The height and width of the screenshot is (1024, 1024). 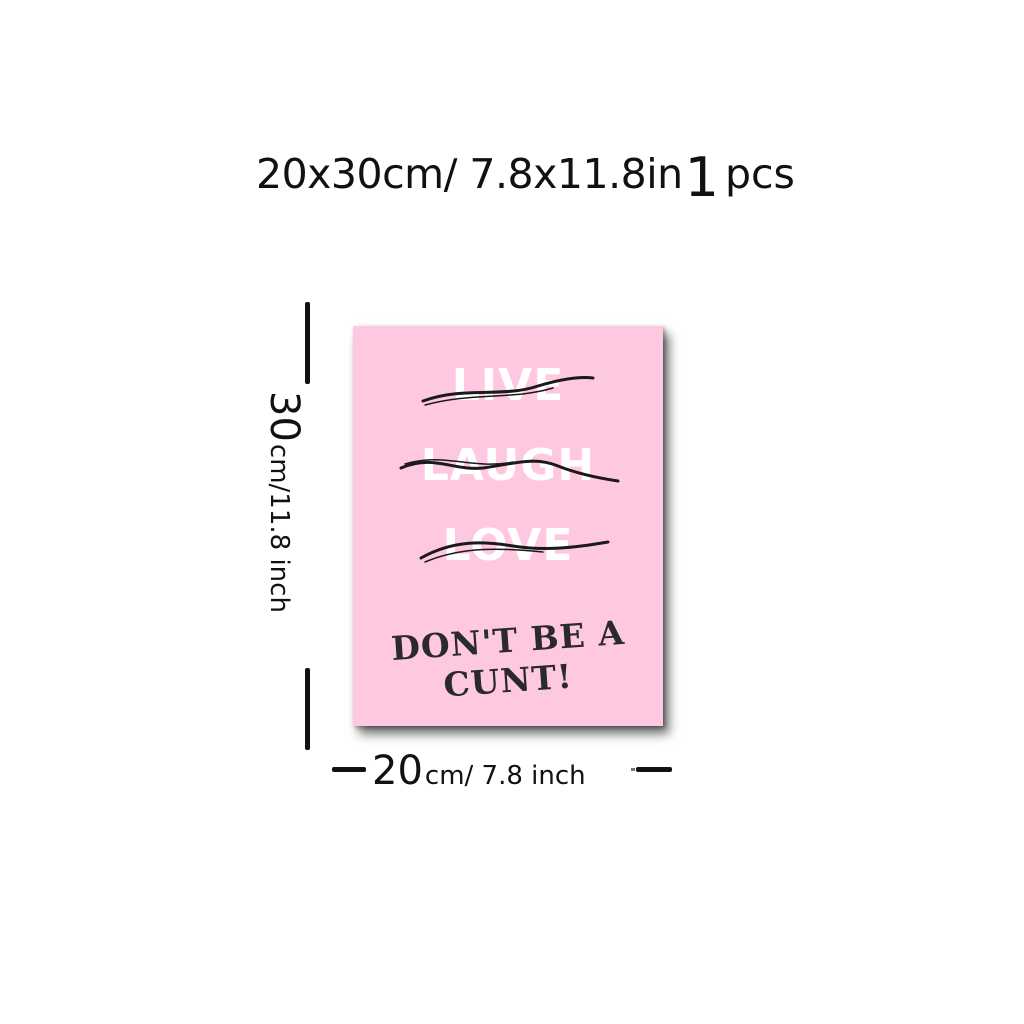 What do you see at coordinates (505, 776) in the screenshot?
I see `width-unit: cm/ 7.8 inch` at bounding box center [505, 776].